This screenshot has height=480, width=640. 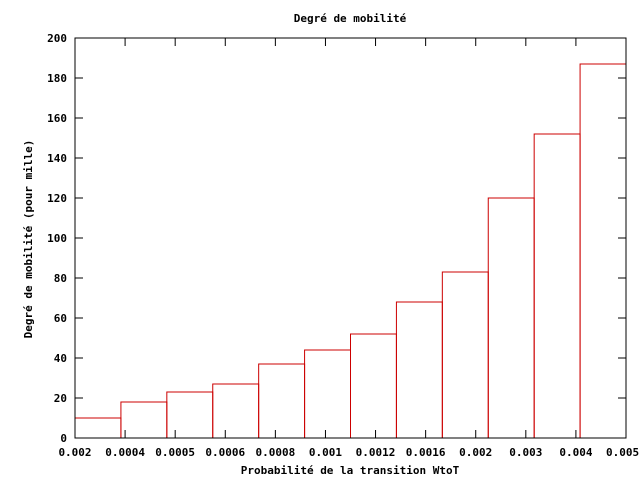 I want to click on x-tick-label: 0.005, so click(x=622, y=452).